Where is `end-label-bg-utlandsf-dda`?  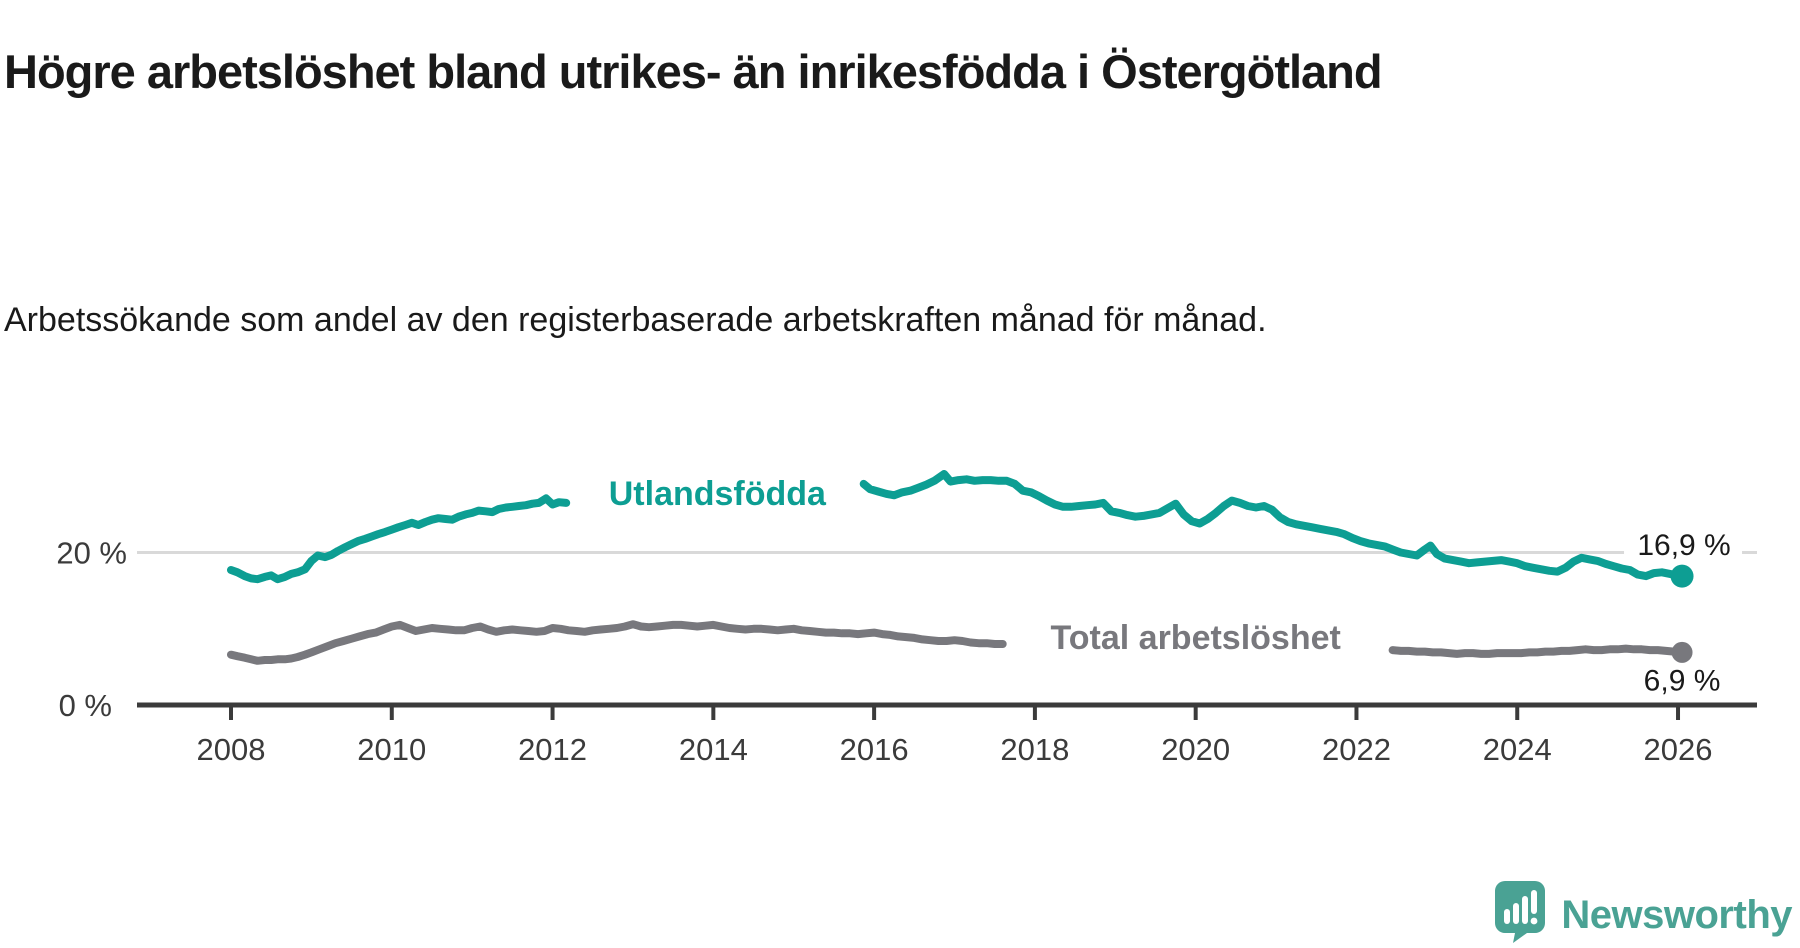
end-label-bg-utlandsf-dda is located at coordinates (1683, 545).